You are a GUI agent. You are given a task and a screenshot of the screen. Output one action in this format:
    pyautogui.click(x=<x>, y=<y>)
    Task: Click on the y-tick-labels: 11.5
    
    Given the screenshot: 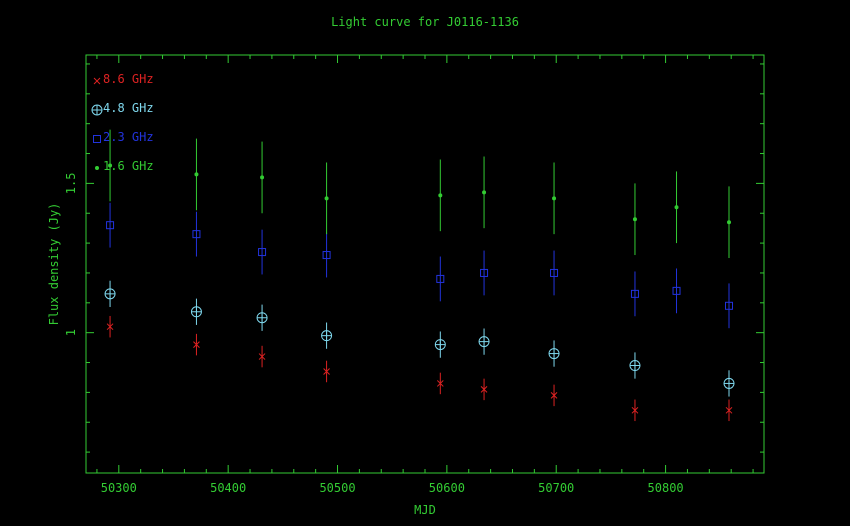 What is the action you would take?
    pyautogui.click(x=71, y=255)
    